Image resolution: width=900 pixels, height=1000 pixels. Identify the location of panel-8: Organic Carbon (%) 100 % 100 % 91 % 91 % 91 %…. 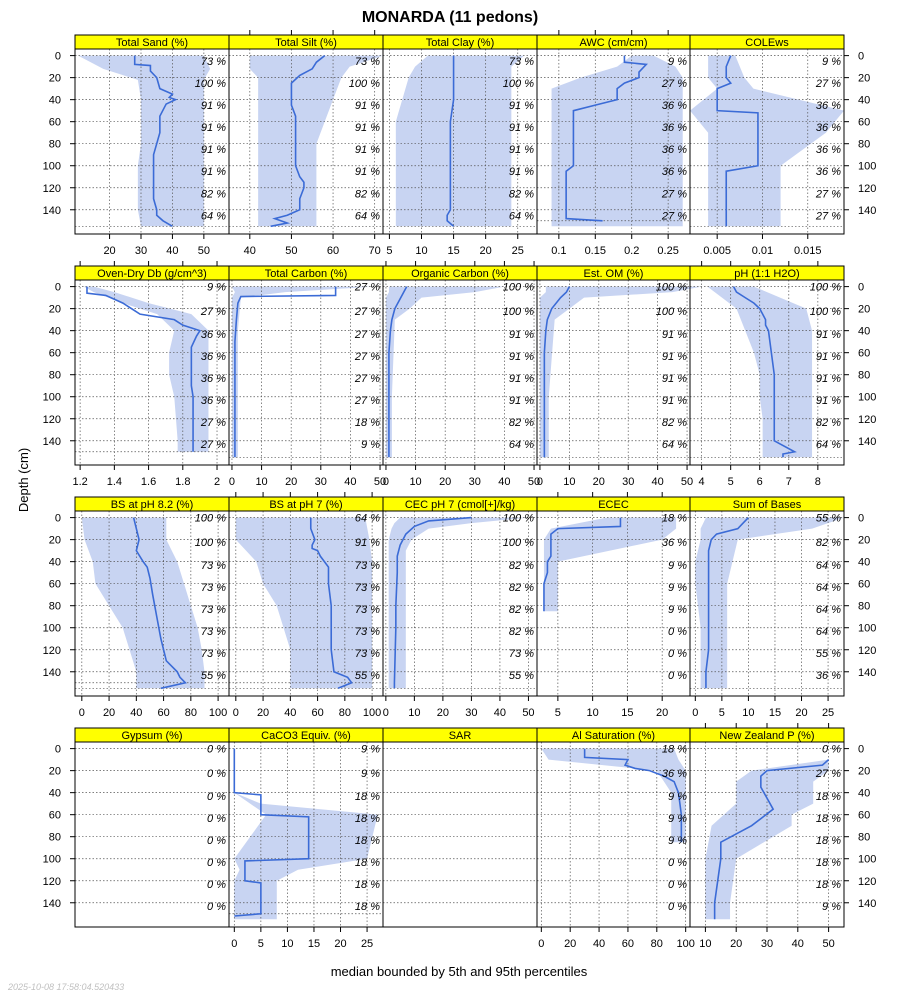
(461, 374).